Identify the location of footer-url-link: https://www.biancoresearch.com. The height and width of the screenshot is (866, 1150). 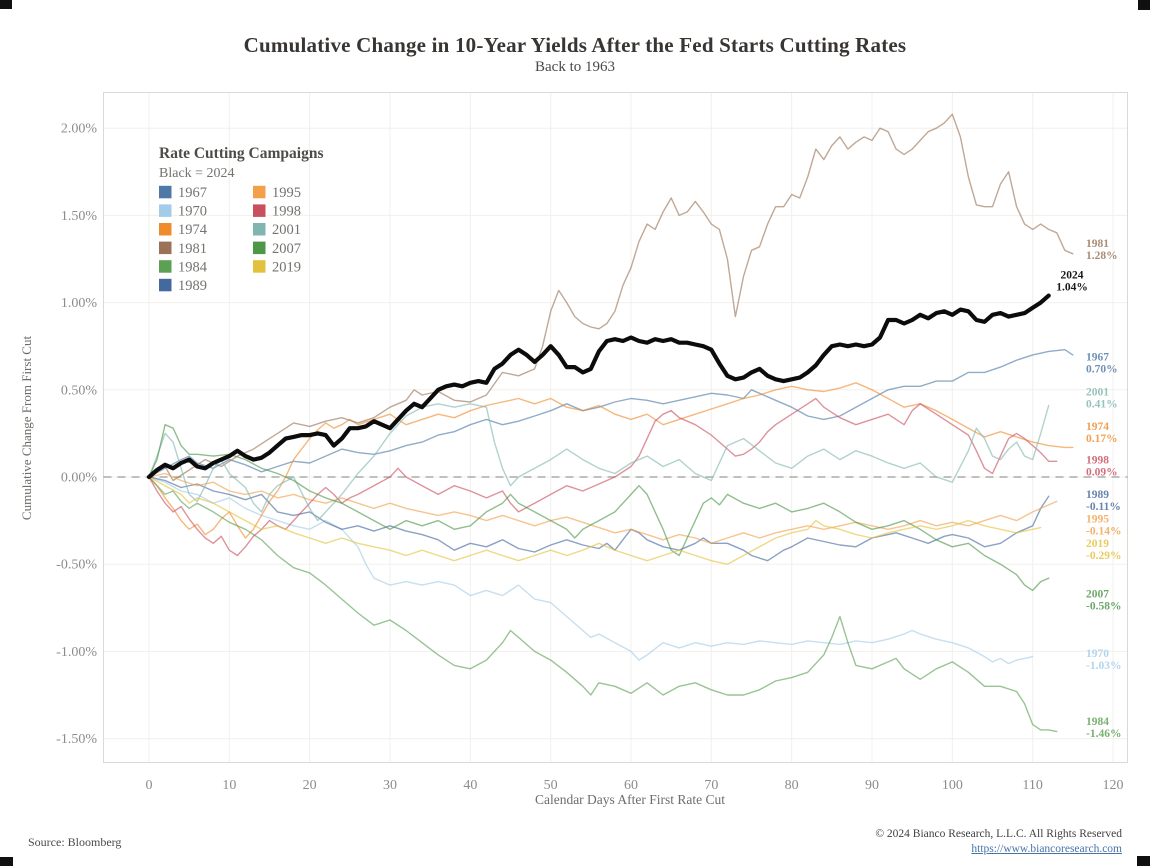
(1046, 849).